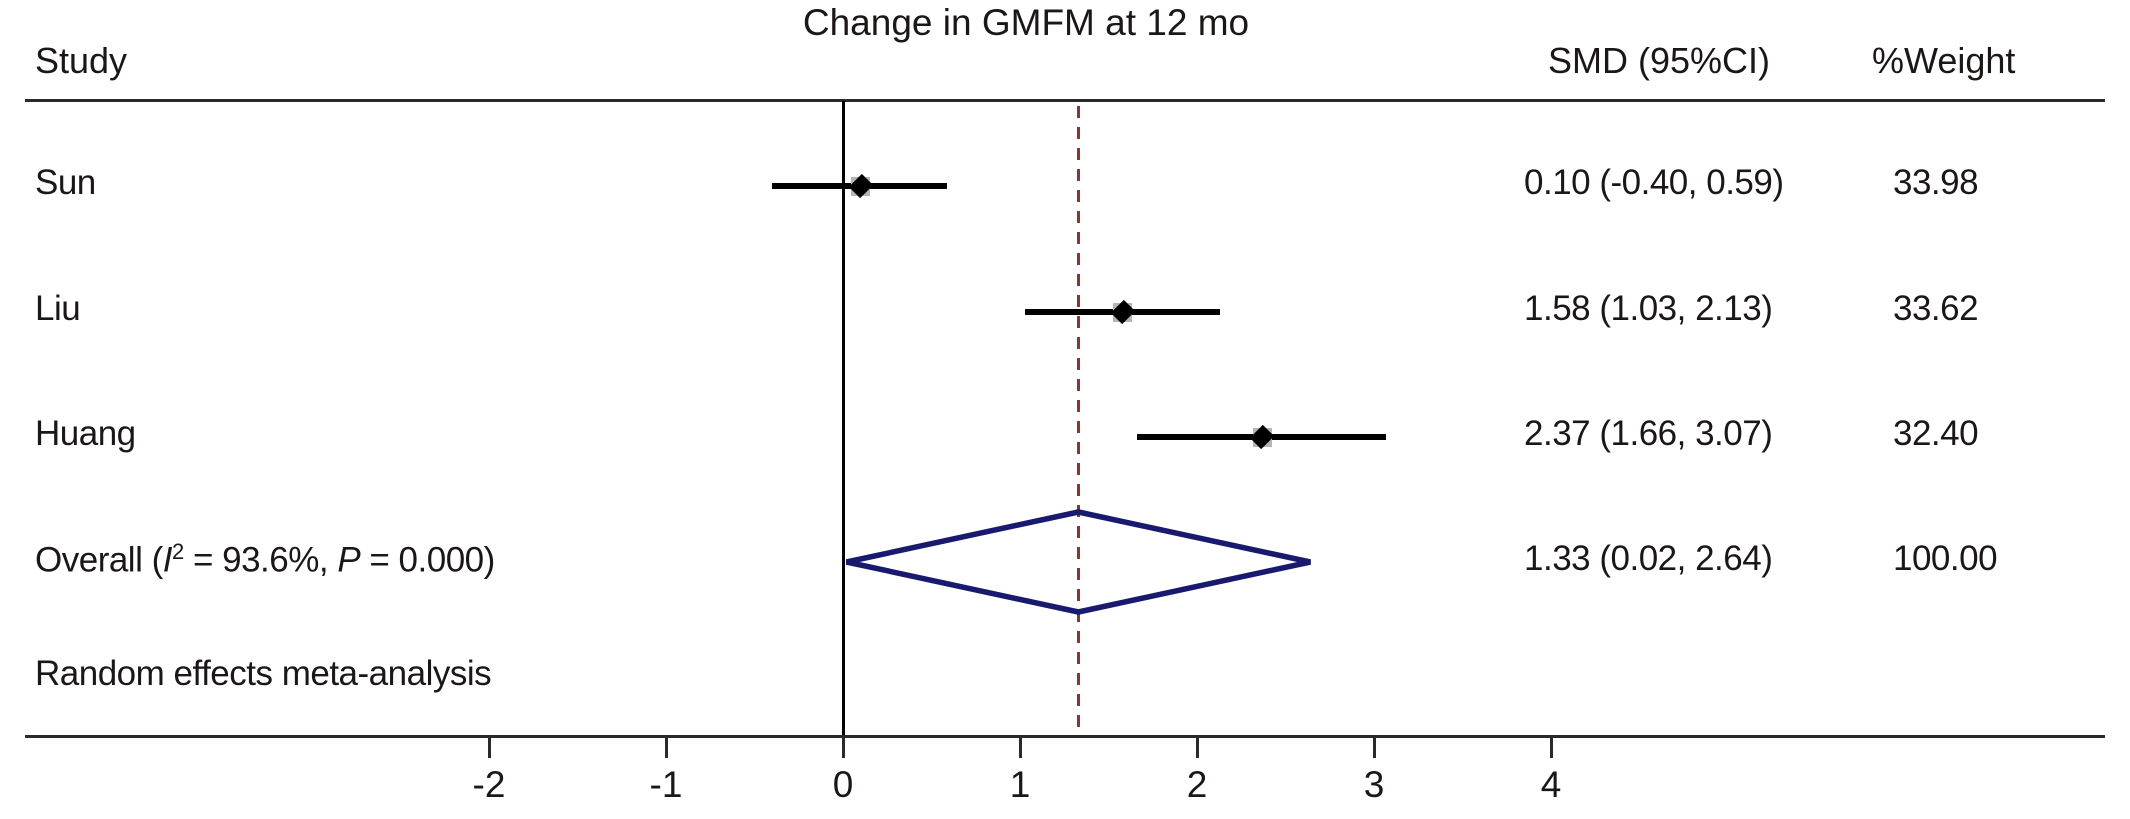  Describe the element at coordinates (85, 433) in the screenshot. I see `study-label: Huang` at that location.